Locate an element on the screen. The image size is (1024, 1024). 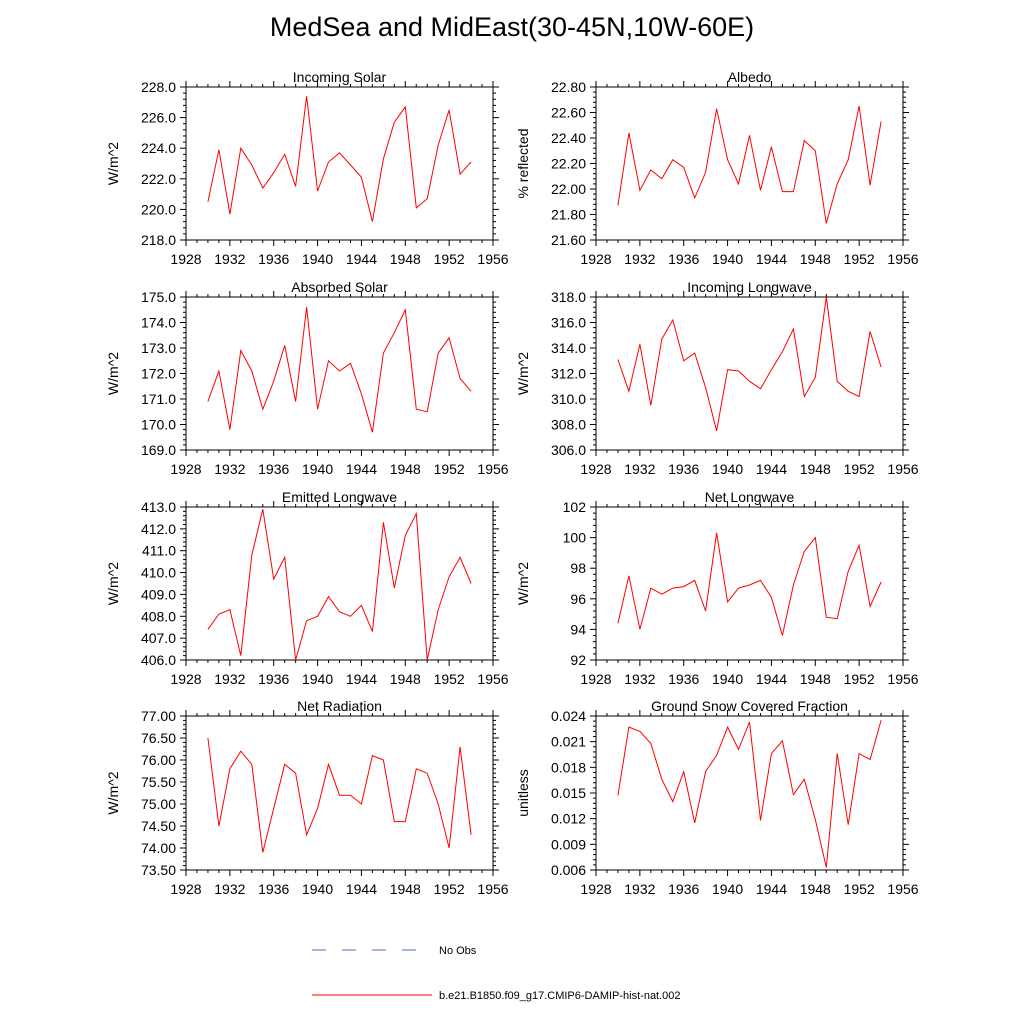
y-tick-label: 94 is located at coordinates (578, 629).